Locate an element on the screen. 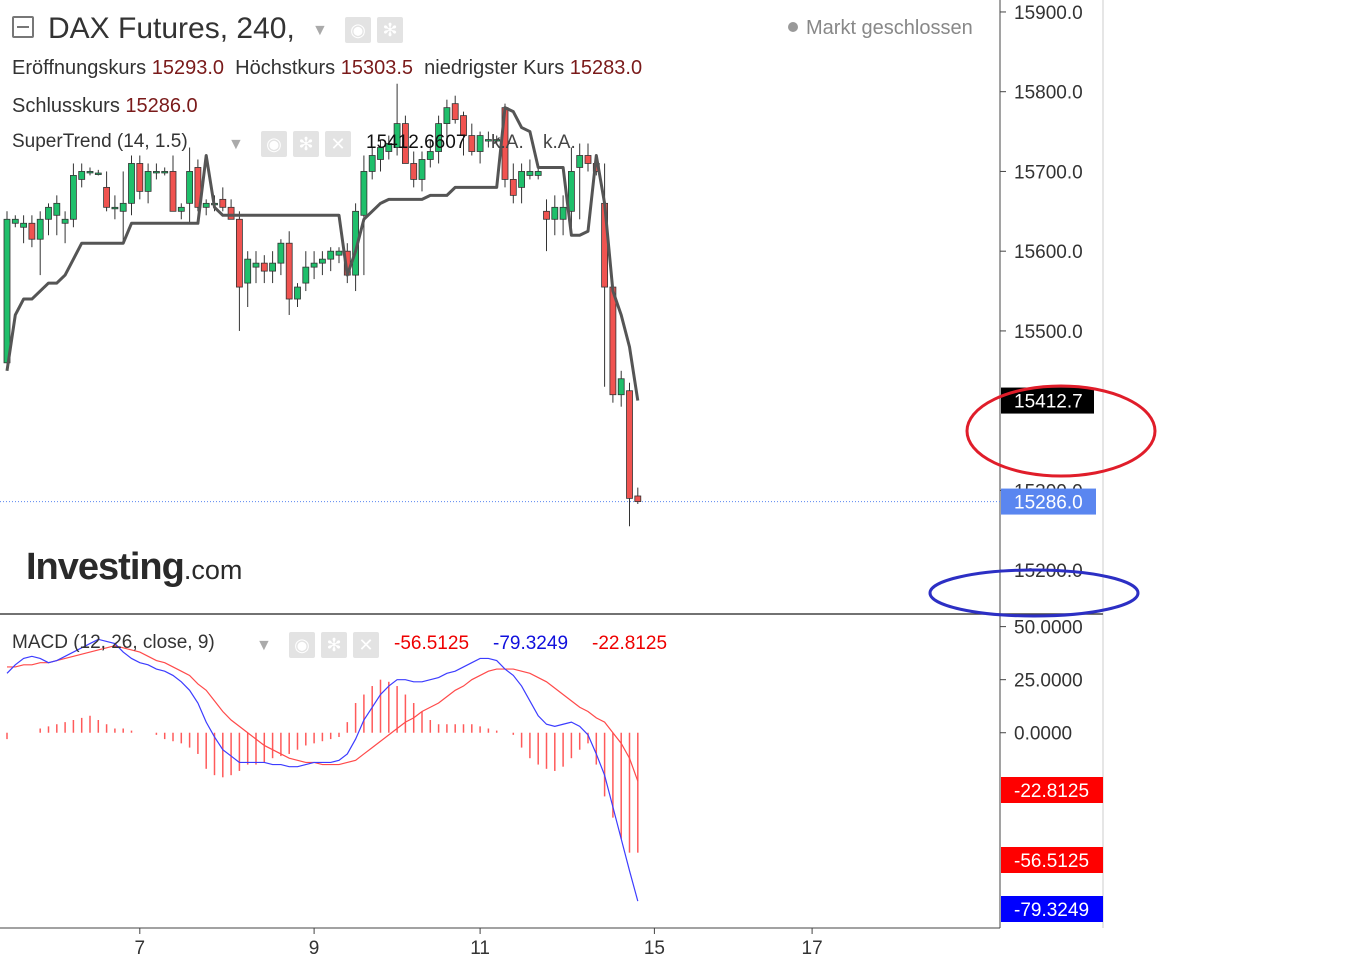  macd-label: MACD (12, 26, close, 9) is located at coordinates (113, 642).